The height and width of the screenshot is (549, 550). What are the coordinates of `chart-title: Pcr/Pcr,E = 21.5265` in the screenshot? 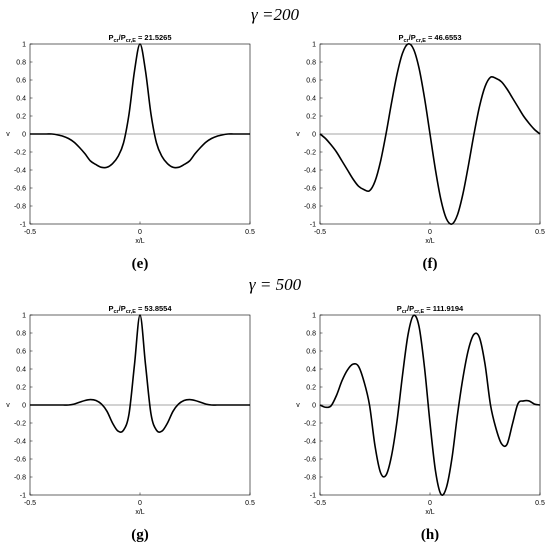 It's located at (139, 38).